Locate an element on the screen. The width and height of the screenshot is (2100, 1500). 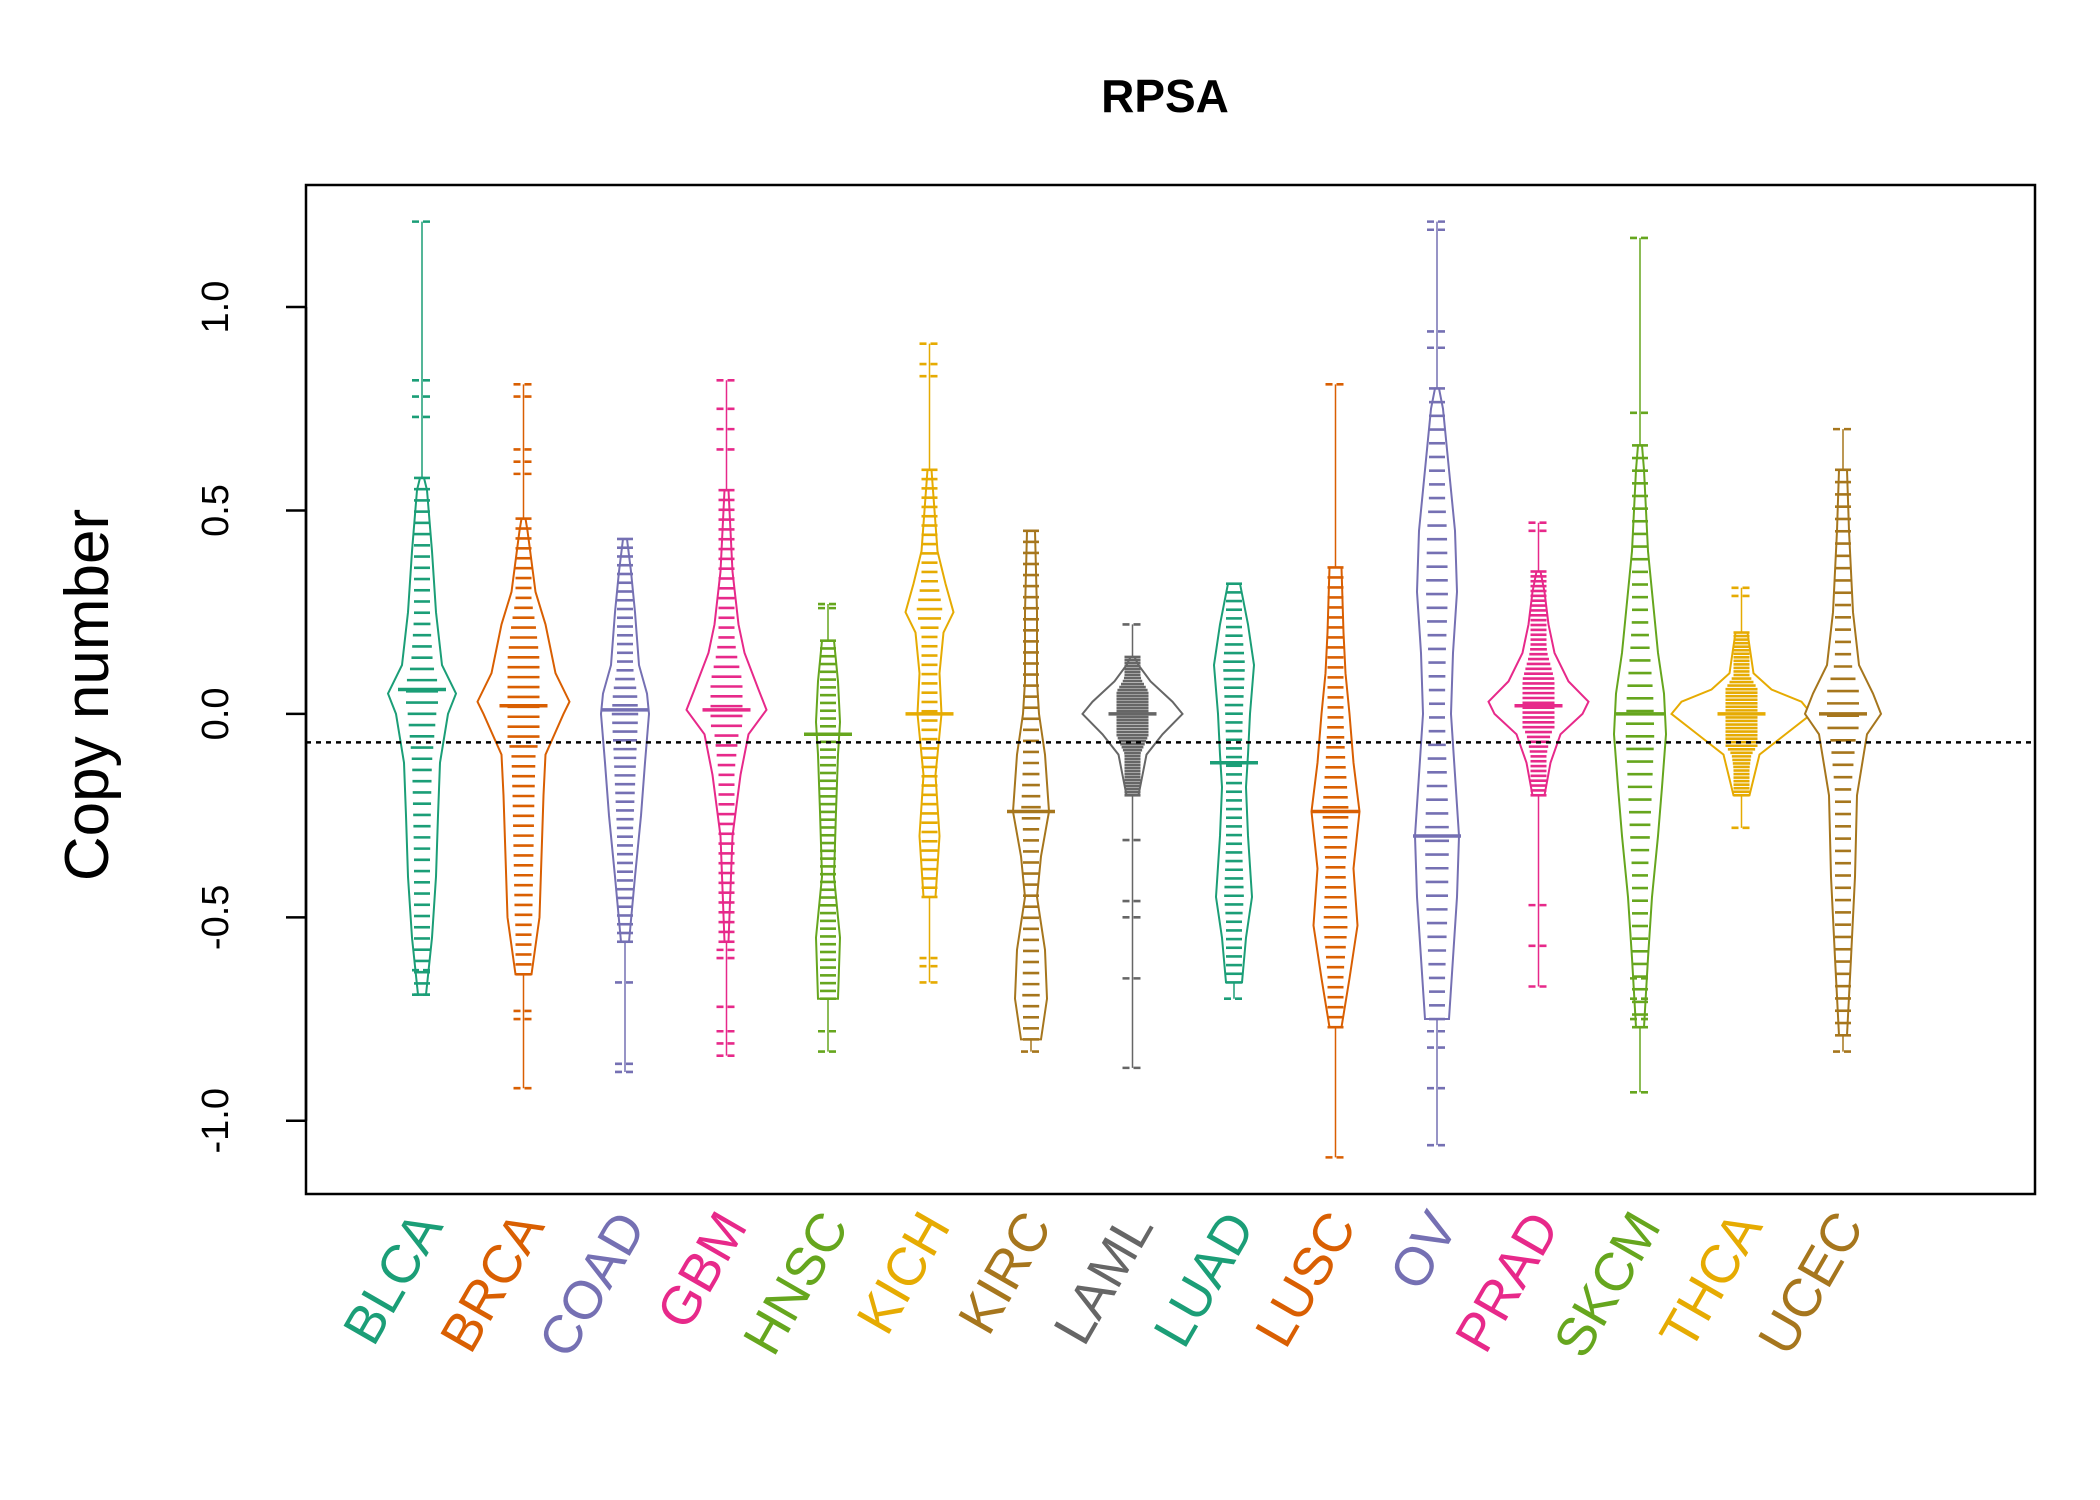
y-axis: 1.0 0.5 0.0 -0.5 -1.0 is located at coordinates (251, 717).